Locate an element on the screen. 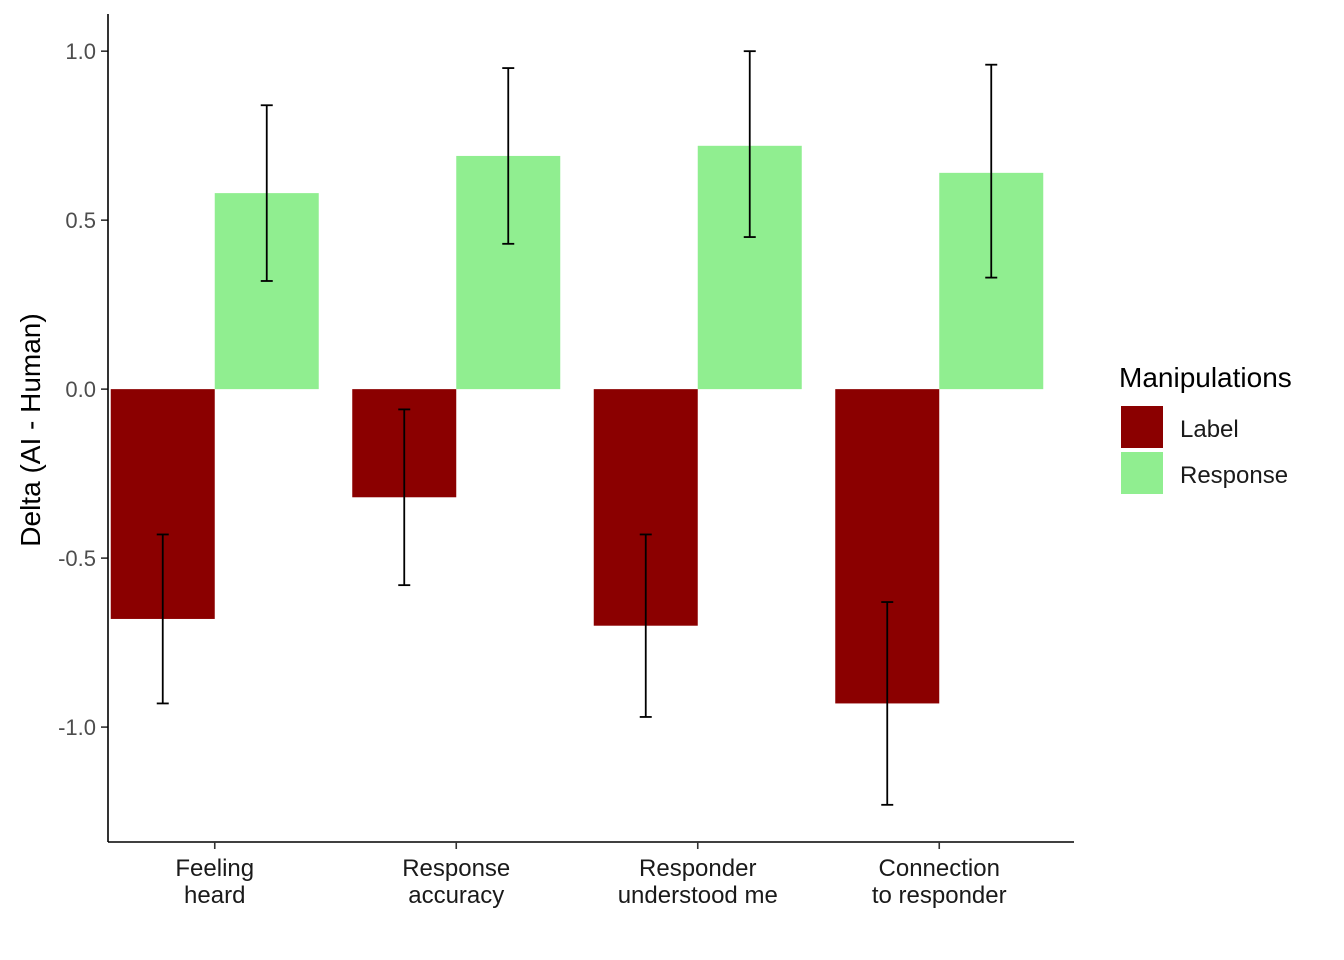 This screenshot has width=1344, height=960. legend-label-label: Label is located at coordinates (1209, 429).